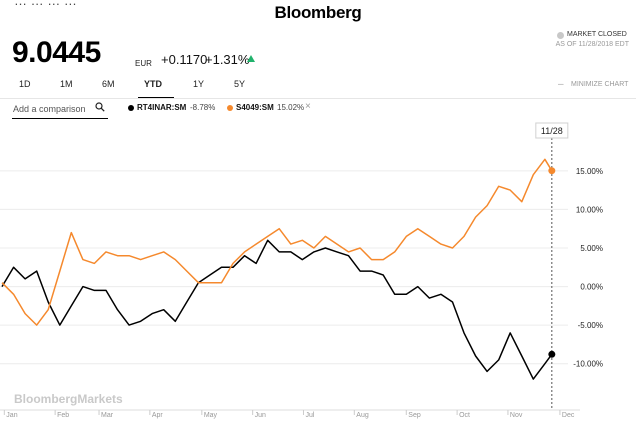  Describe the element at coordinates (230, 108) in the screenshot. I see `legend-dot-s4049-icon` at that location.